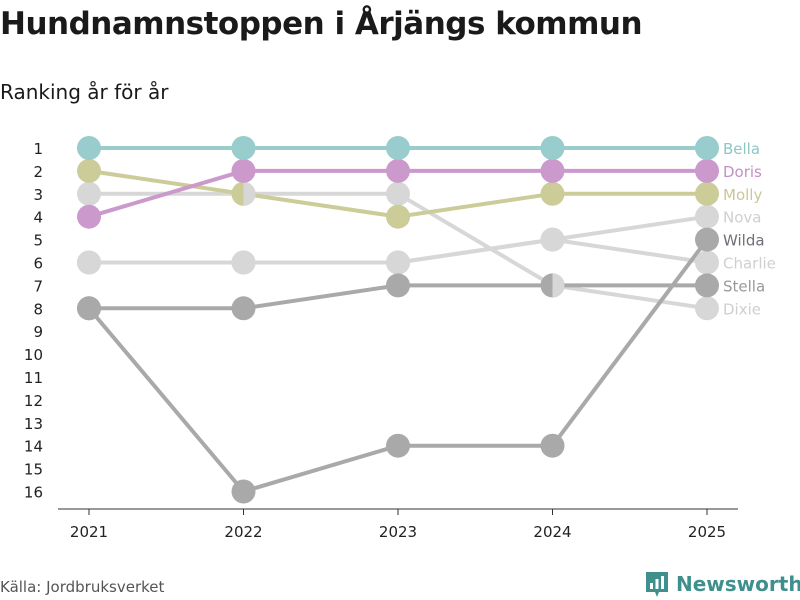 Image resolution: width=800 pixels, height=600 pixels. What do you see at coordinates (38, 241) in the screenshot?
I see `y-tick-label: 5` at bounding box center [38, 241].